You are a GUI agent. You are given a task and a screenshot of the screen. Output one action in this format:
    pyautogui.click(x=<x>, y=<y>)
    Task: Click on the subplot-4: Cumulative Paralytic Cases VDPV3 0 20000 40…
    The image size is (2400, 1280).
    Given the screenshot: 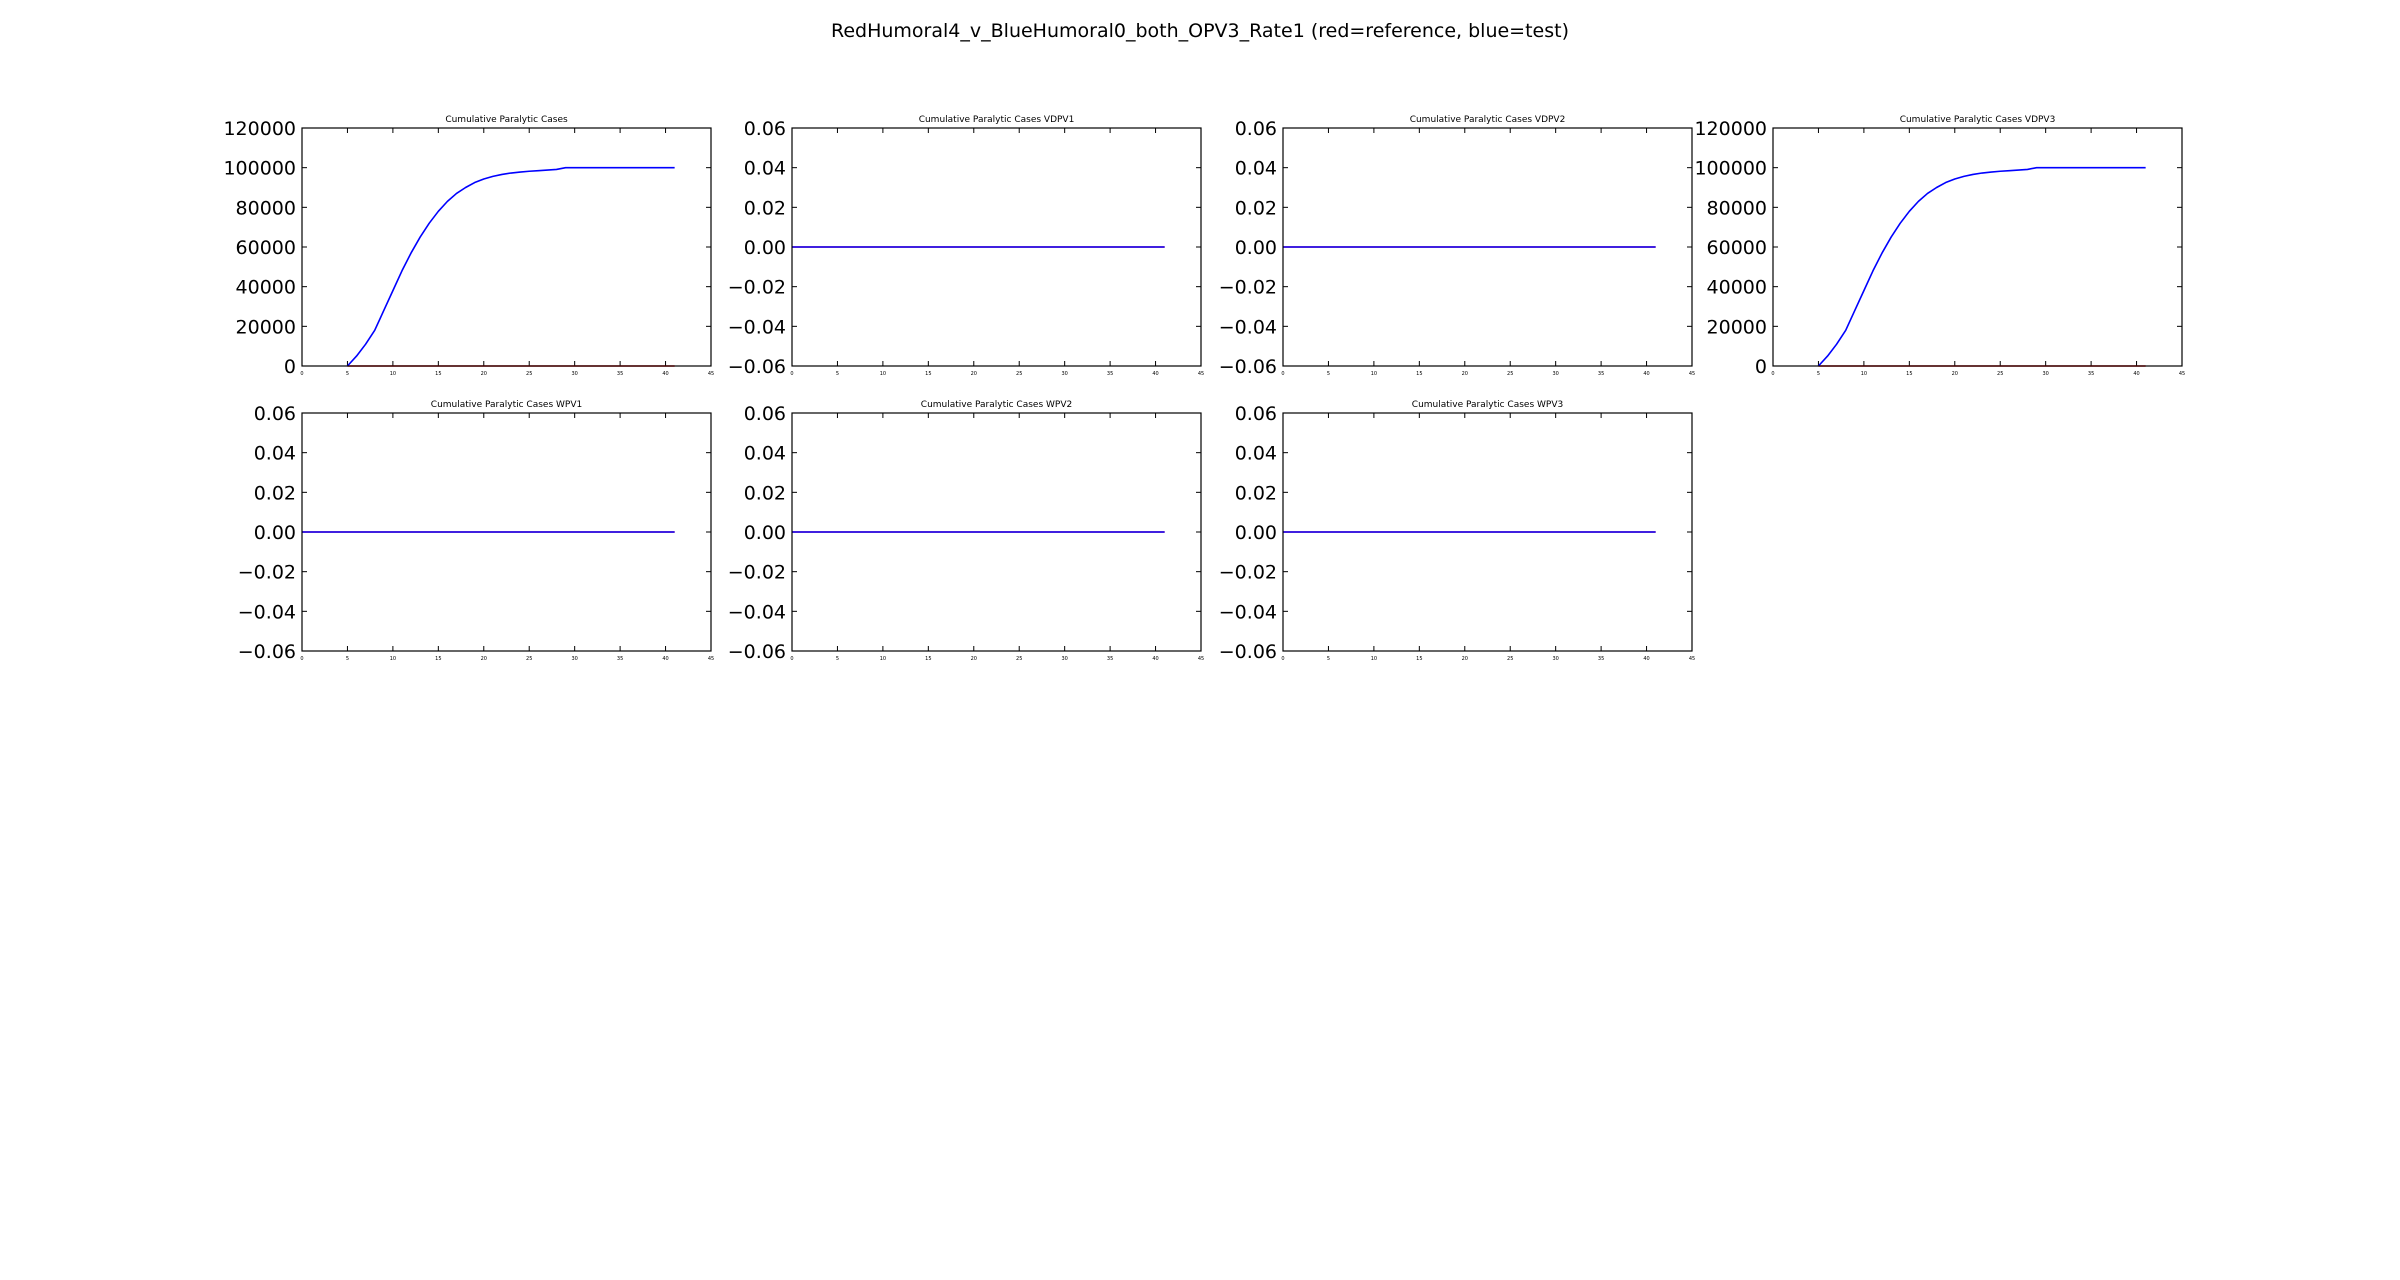 What is the action you would take?
    pyautogui.click(x=1939, y=246)
    